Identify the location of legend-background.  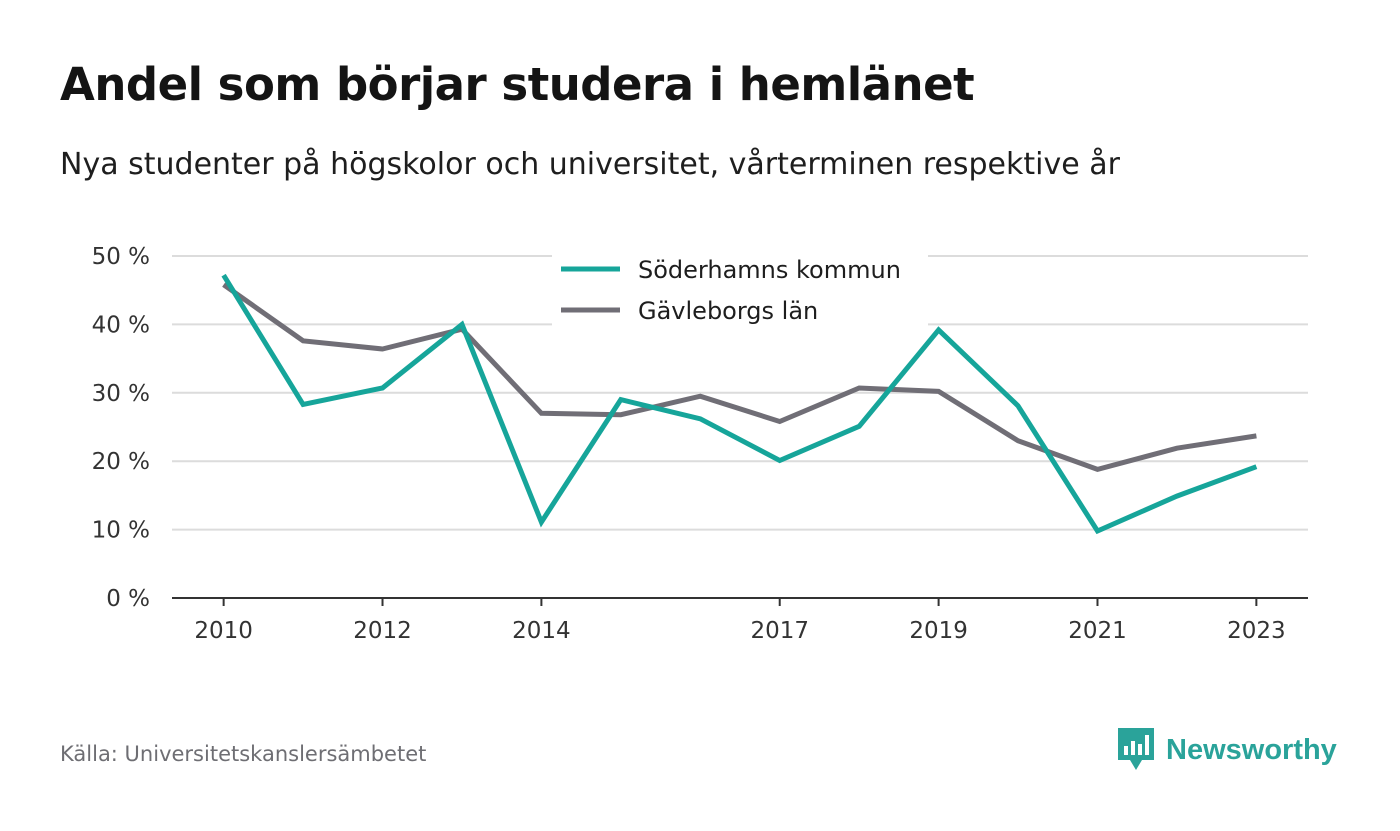
(740, 286).